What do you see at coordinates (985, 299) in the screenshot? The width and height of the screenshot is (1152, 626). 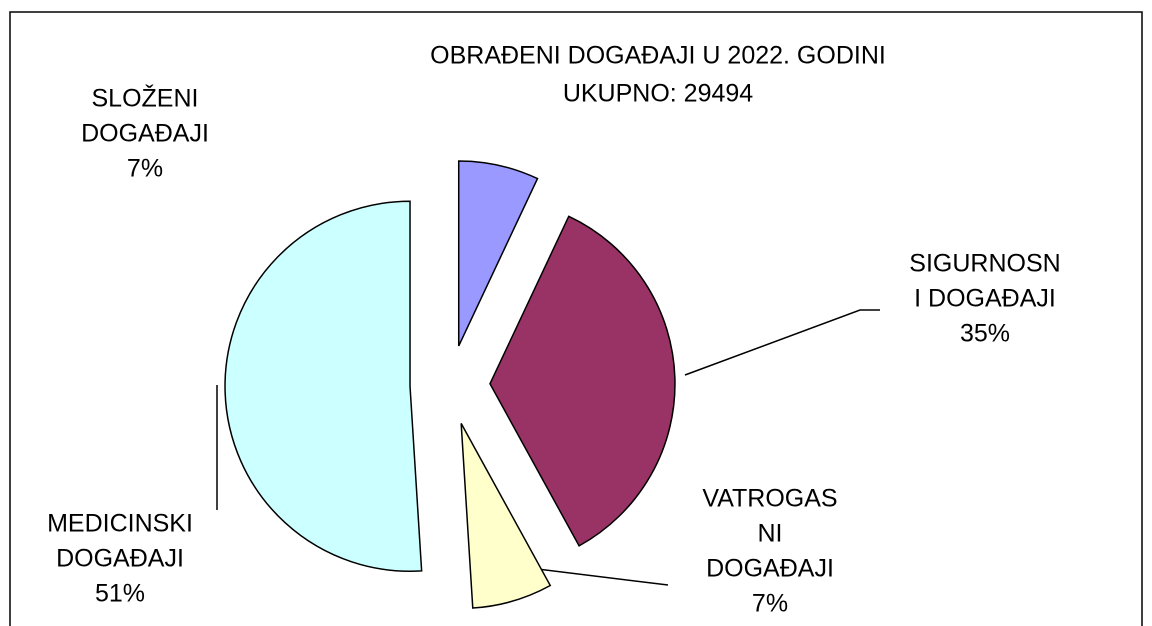 I see `slice-label: I DOGAĐAJI` at bounding box center [985, 299].